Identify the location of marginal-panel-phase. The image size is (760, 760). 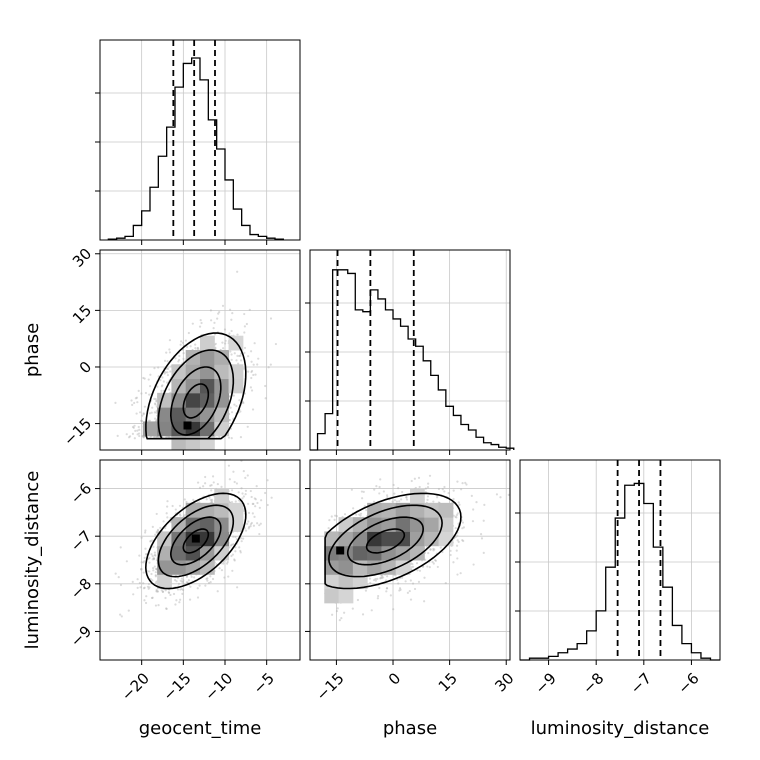
(410, 352).